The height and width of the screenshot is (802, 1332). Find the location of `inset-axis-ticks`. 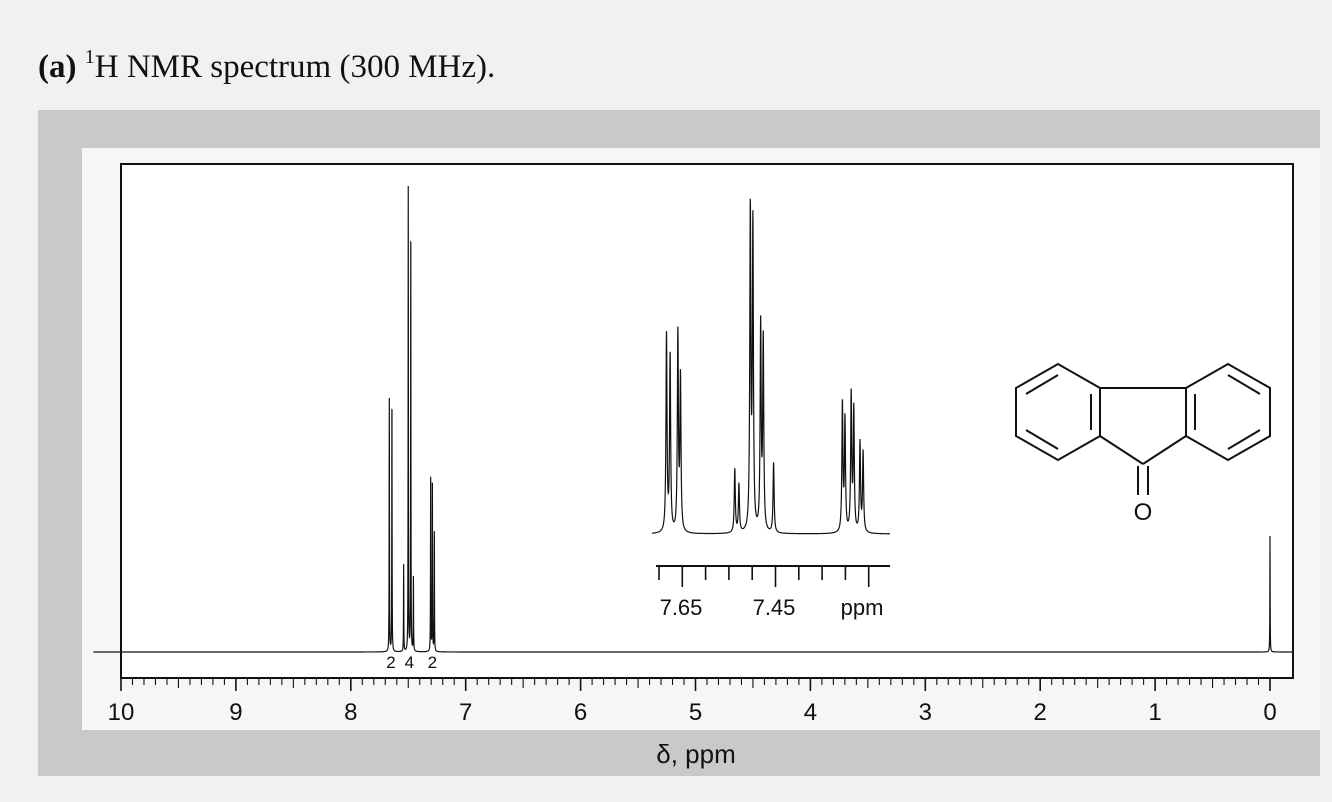

inset-axis-ticks is located at coordinates (764, 576).